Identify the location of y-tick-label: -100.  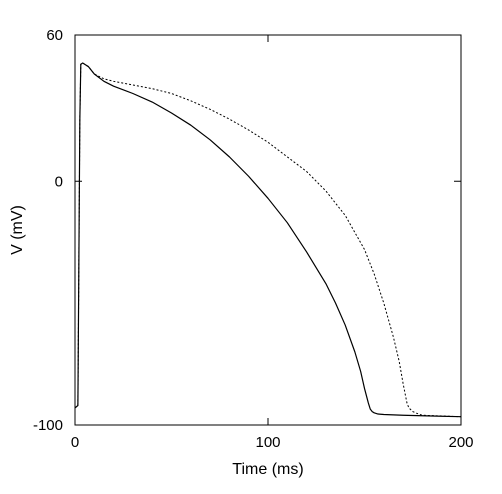
(48, 425).